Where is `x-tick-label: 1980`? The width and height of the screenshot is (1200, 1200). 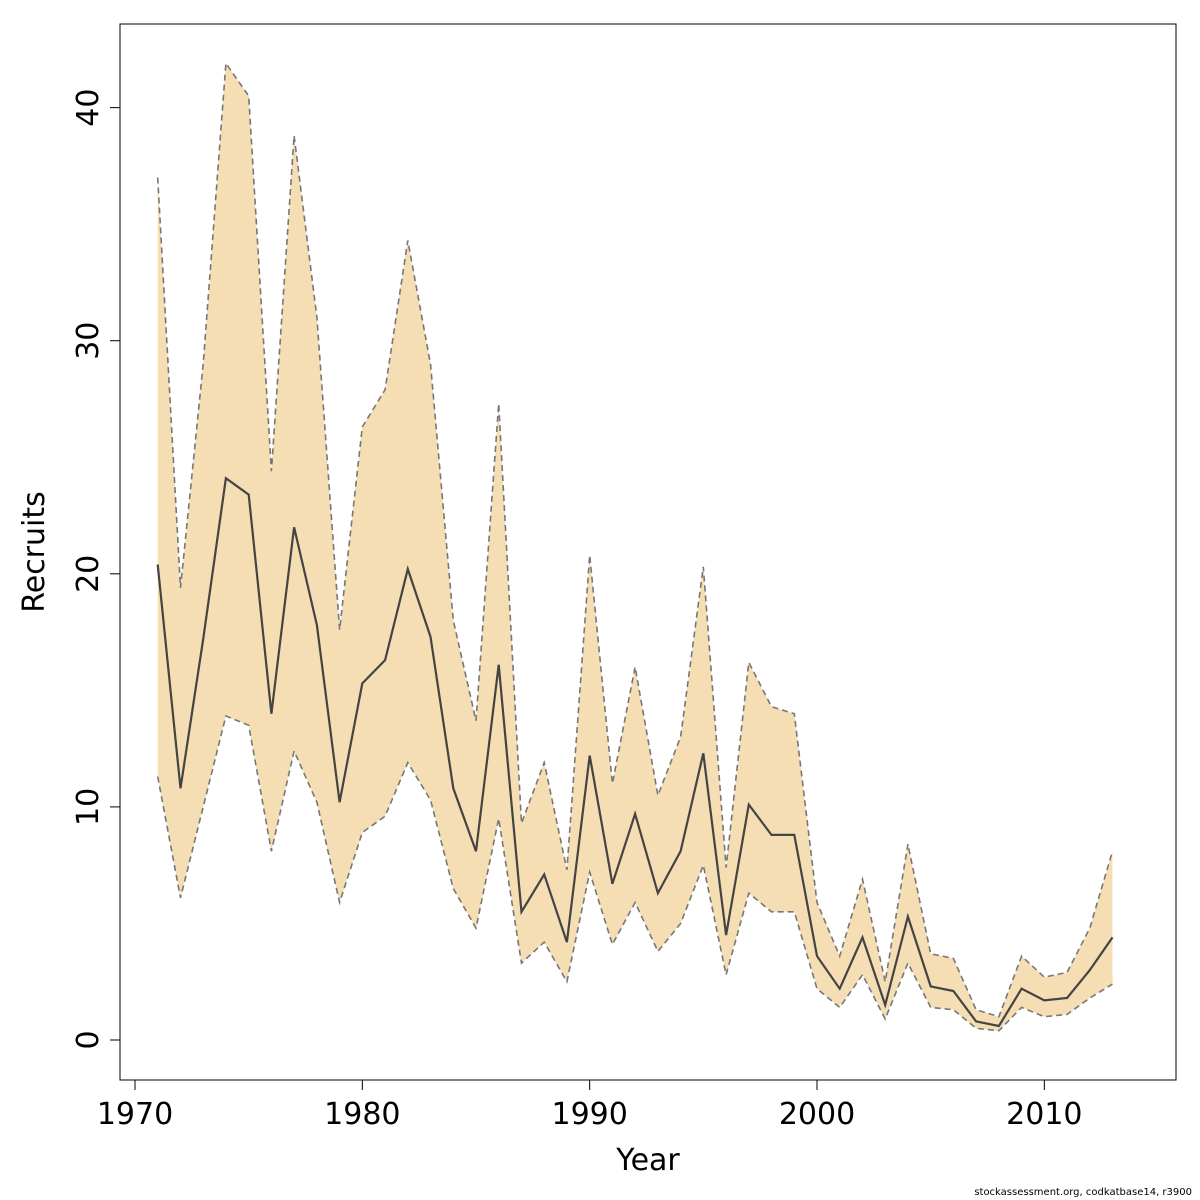 x-tick-label: 1980 is located at coordinates (362, 1114).